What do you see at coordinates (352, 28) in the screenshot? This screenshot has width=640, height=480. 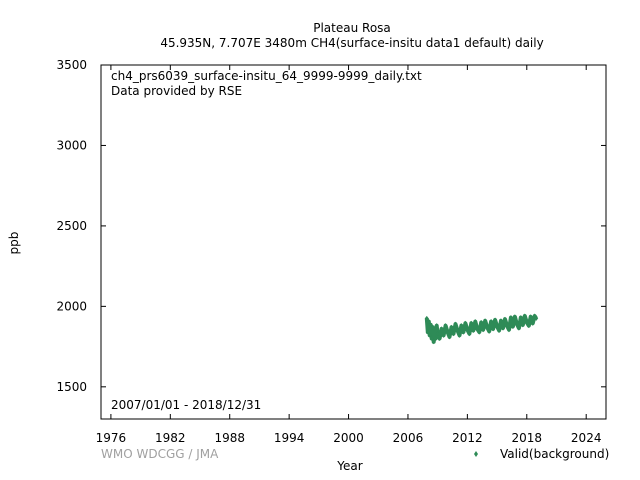 I see `chart-title: Plateau Rosa` at bounding box center [352, 28].